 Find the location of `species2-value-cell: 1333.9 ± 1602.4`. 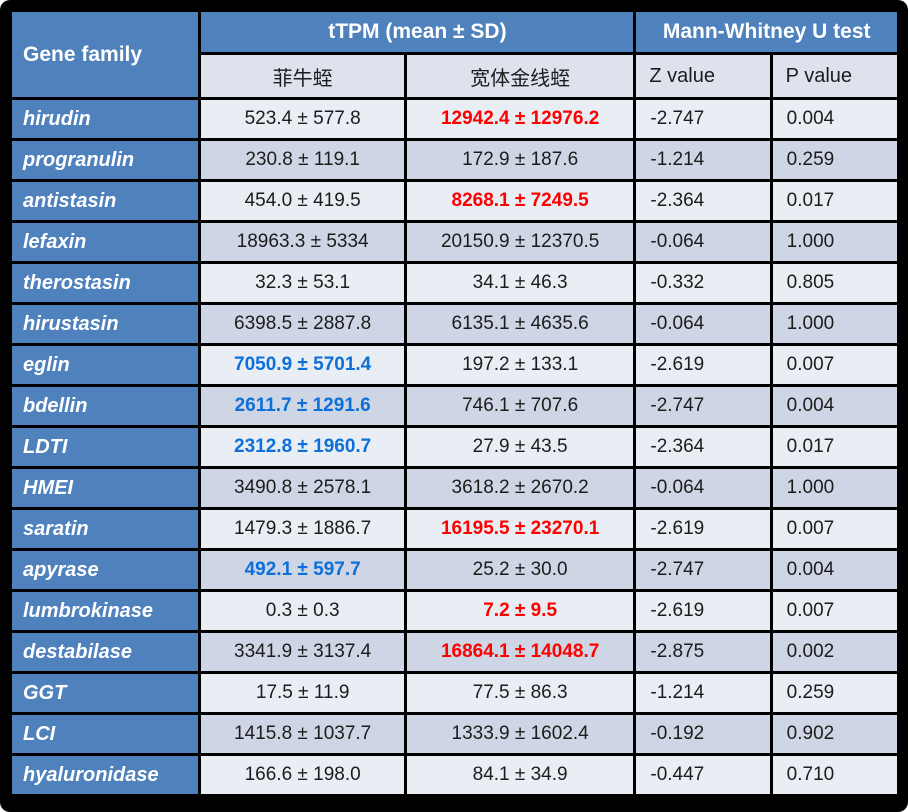

species2-value-cell: 1333.9 ± 1602.4 is located at coordinates (520, 734).